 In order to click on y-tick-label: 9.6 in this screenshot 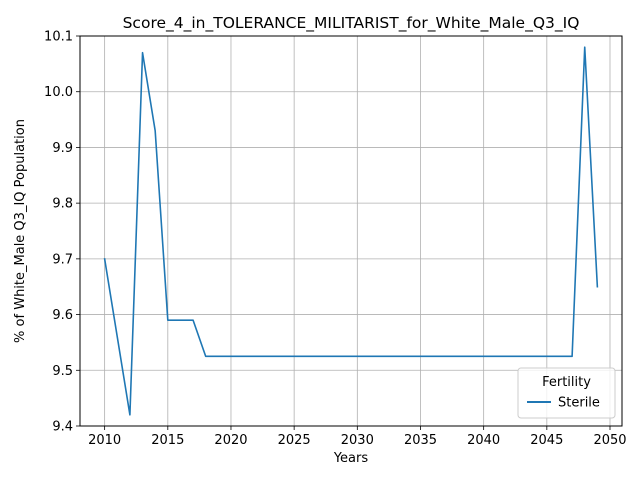, I will do `click(62, 315)`.